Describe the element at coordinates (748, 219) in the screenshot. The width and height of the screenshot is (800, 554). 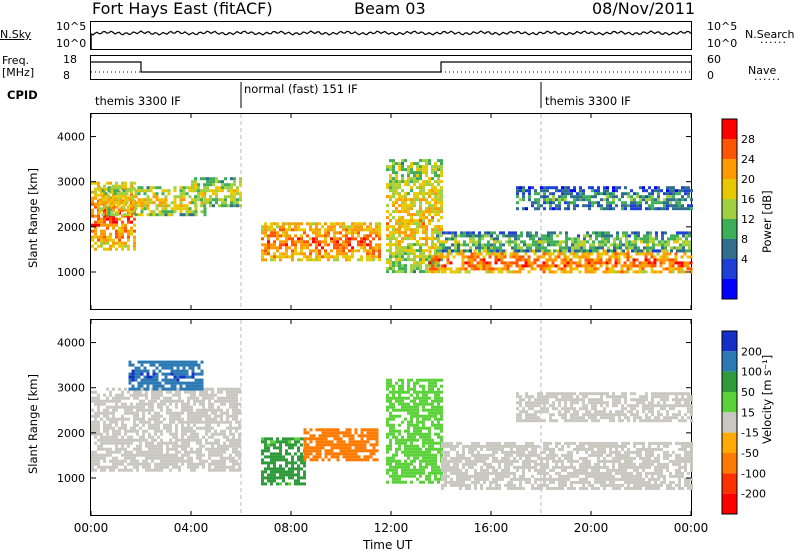
I see `colorbar-tick: 12` at that location.